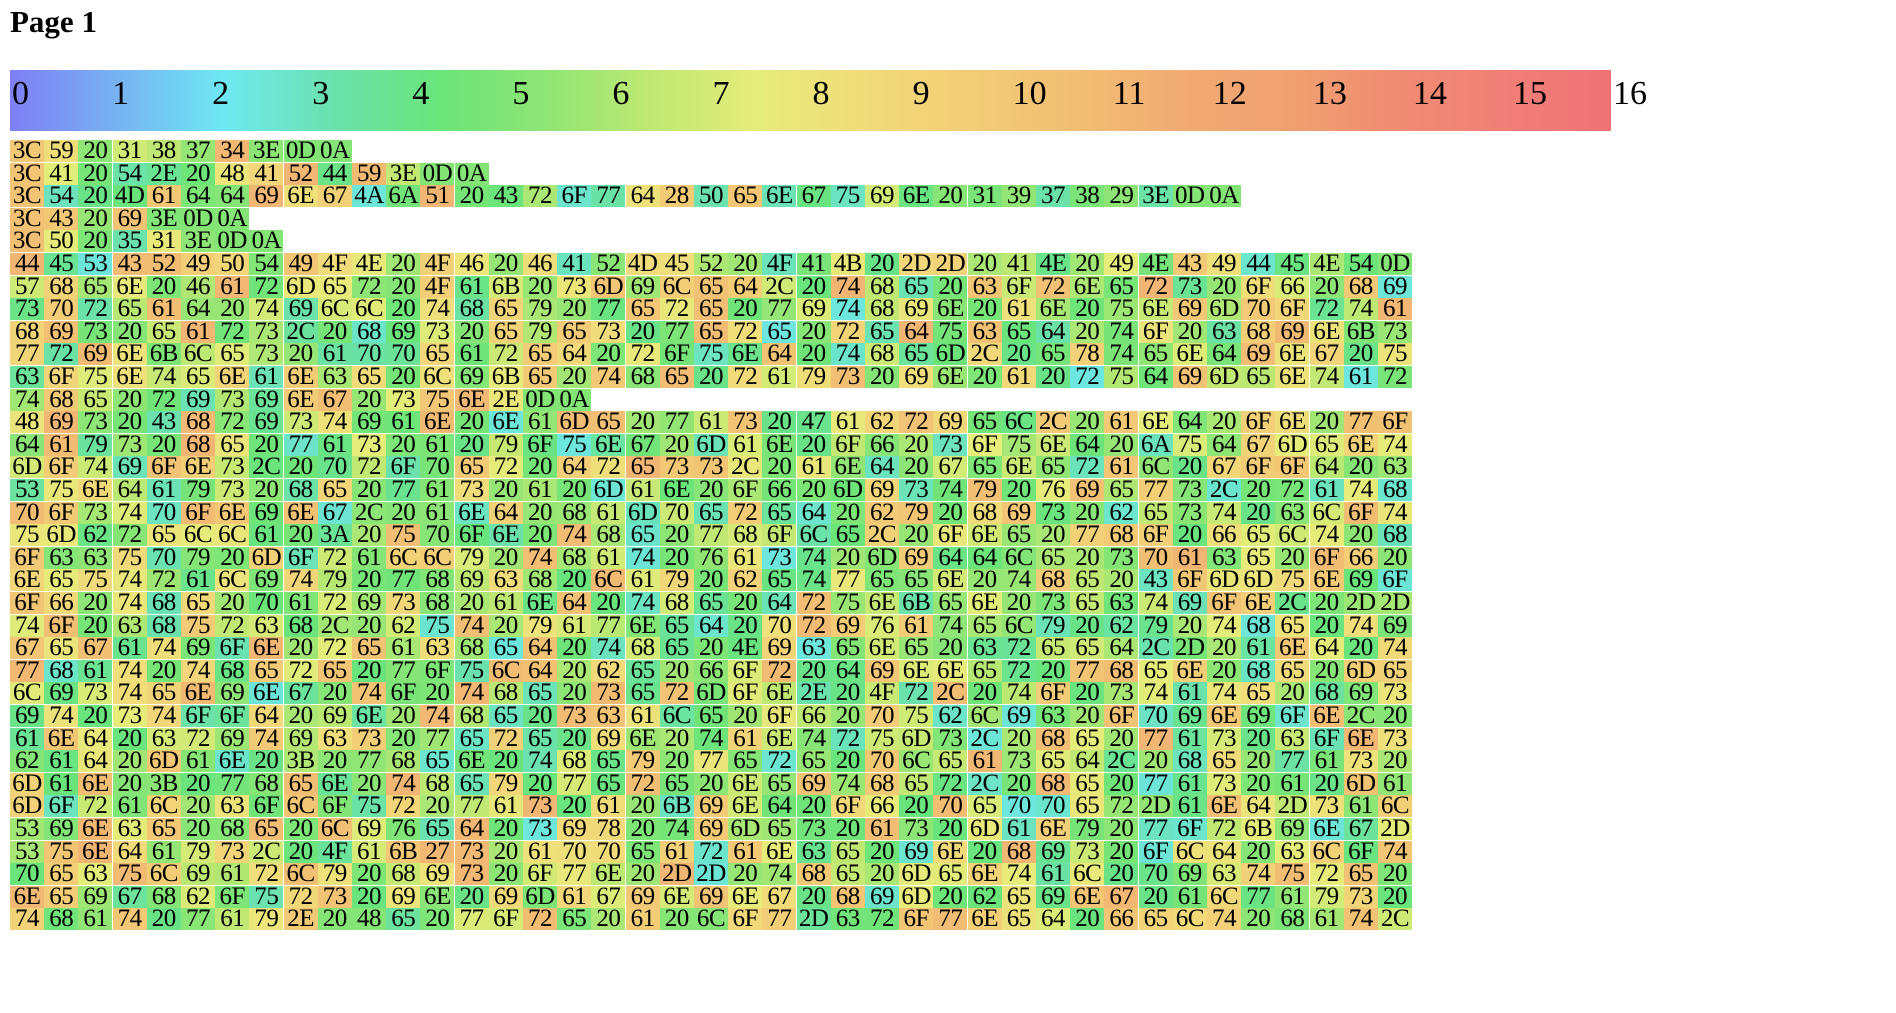  I want to click on hex-byte-cell: 4F, so click(882, 693).